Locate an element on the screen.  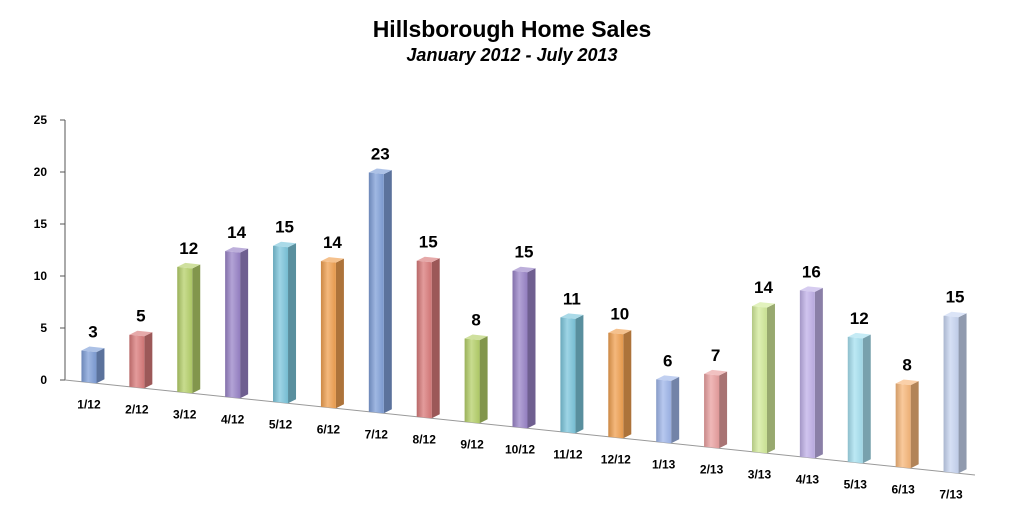
data-label: 8 is located at coordinates (475, 320).